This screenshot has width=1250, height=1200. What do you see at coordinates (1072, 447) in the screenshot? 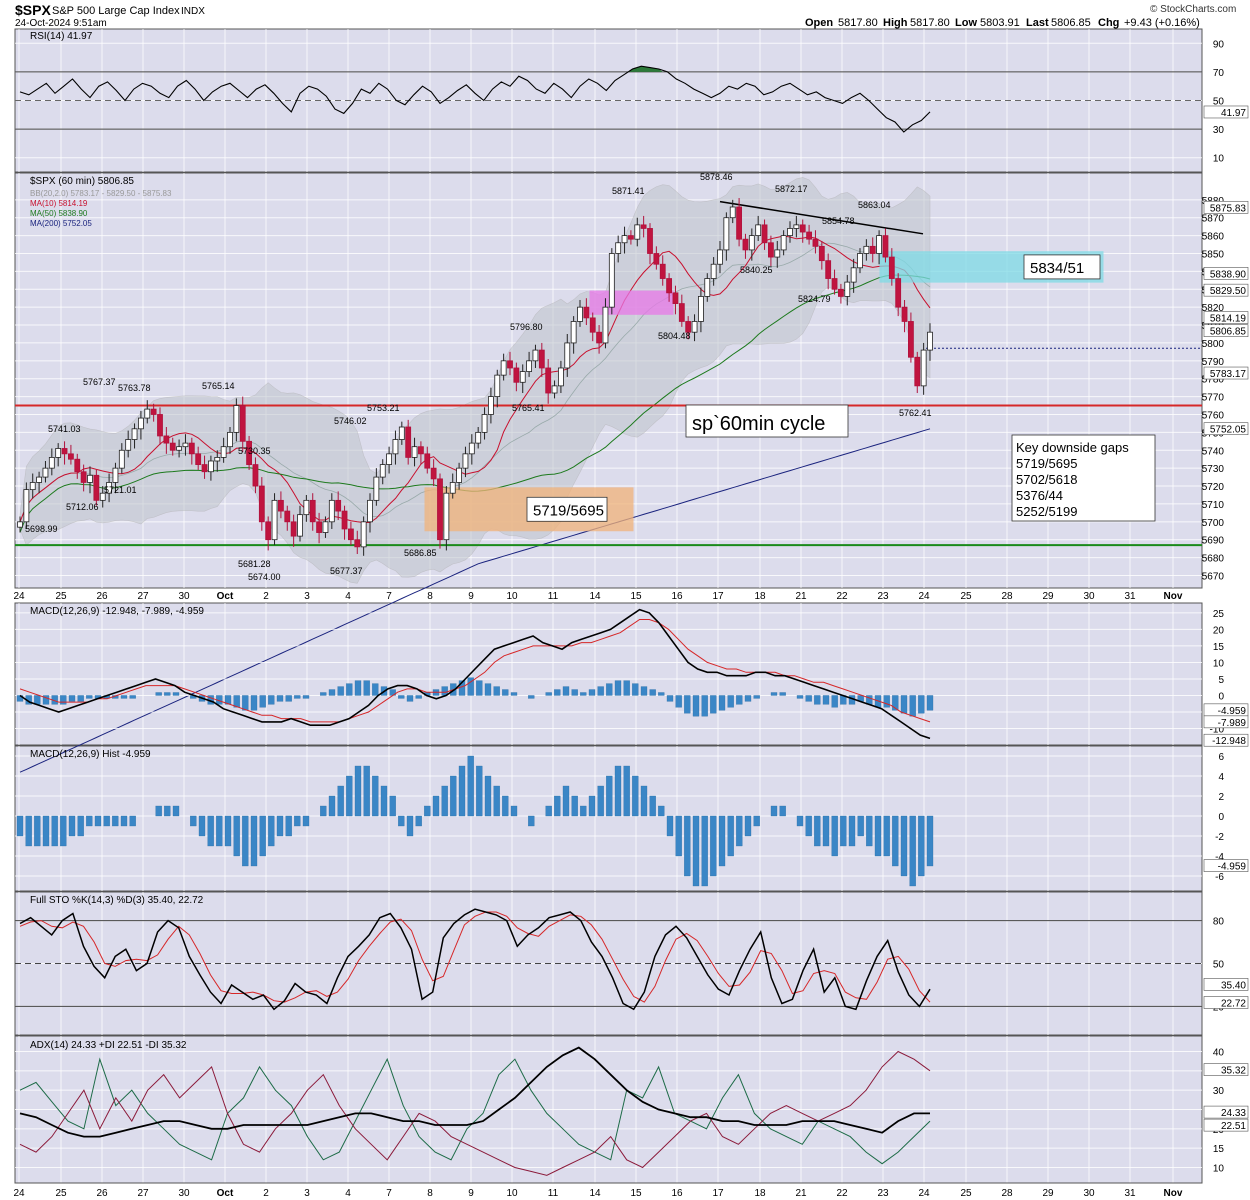
I see `key-gaps-line: Key downside gaps` at bounding box center [1072, 447].